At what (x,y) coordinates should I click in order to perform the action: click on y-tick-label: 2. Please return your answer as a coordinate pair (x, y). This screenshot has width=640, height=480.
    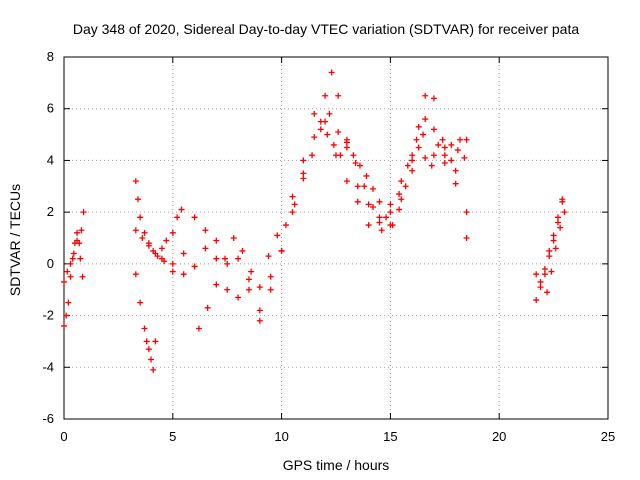
    Looking at the image, I should click on (50, 211).